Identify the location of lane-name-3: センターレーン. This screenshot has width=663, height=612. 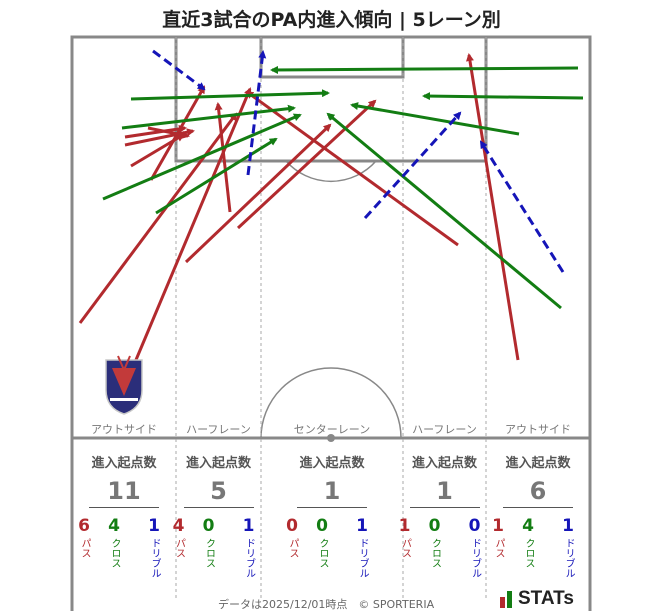
(332, 429).